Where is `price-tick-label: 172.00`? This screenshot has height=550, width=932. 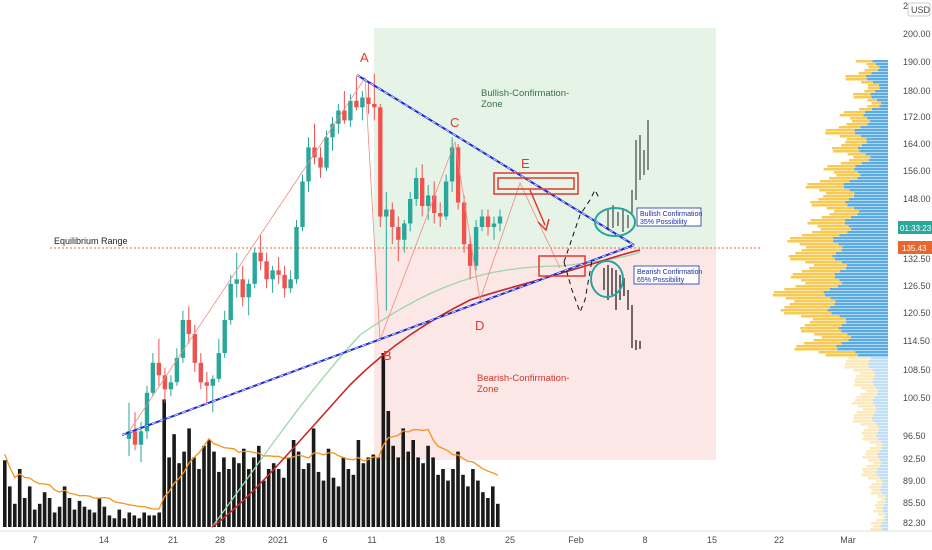
price-tick-label: 172.00 is located at coordinates (917, 117).